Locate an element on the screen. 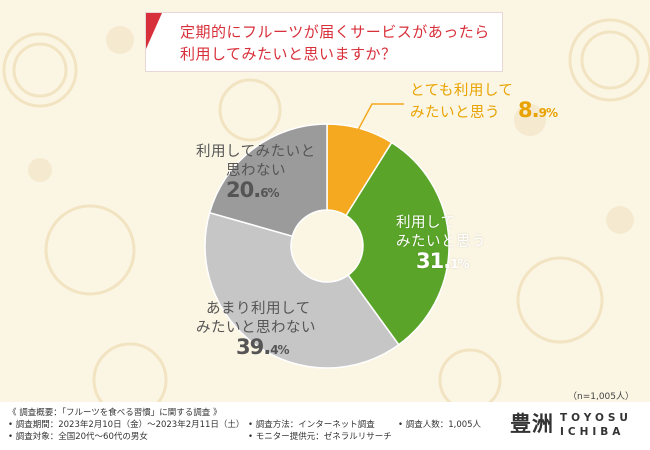 Image resolution: width=650 pixels, height=450 pixels. pct-very-willing-int: 8. is located at coordinates (529, 110).